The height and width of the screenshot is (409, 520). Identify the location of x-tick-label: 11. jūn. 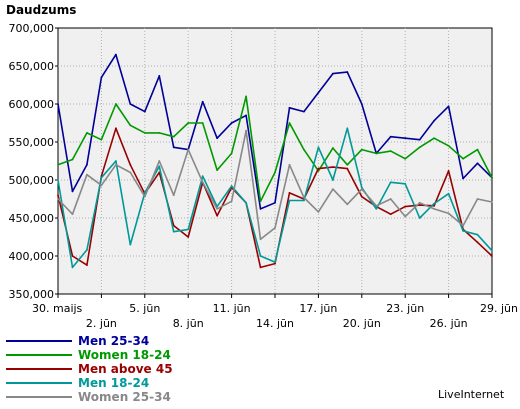
(232, 308).